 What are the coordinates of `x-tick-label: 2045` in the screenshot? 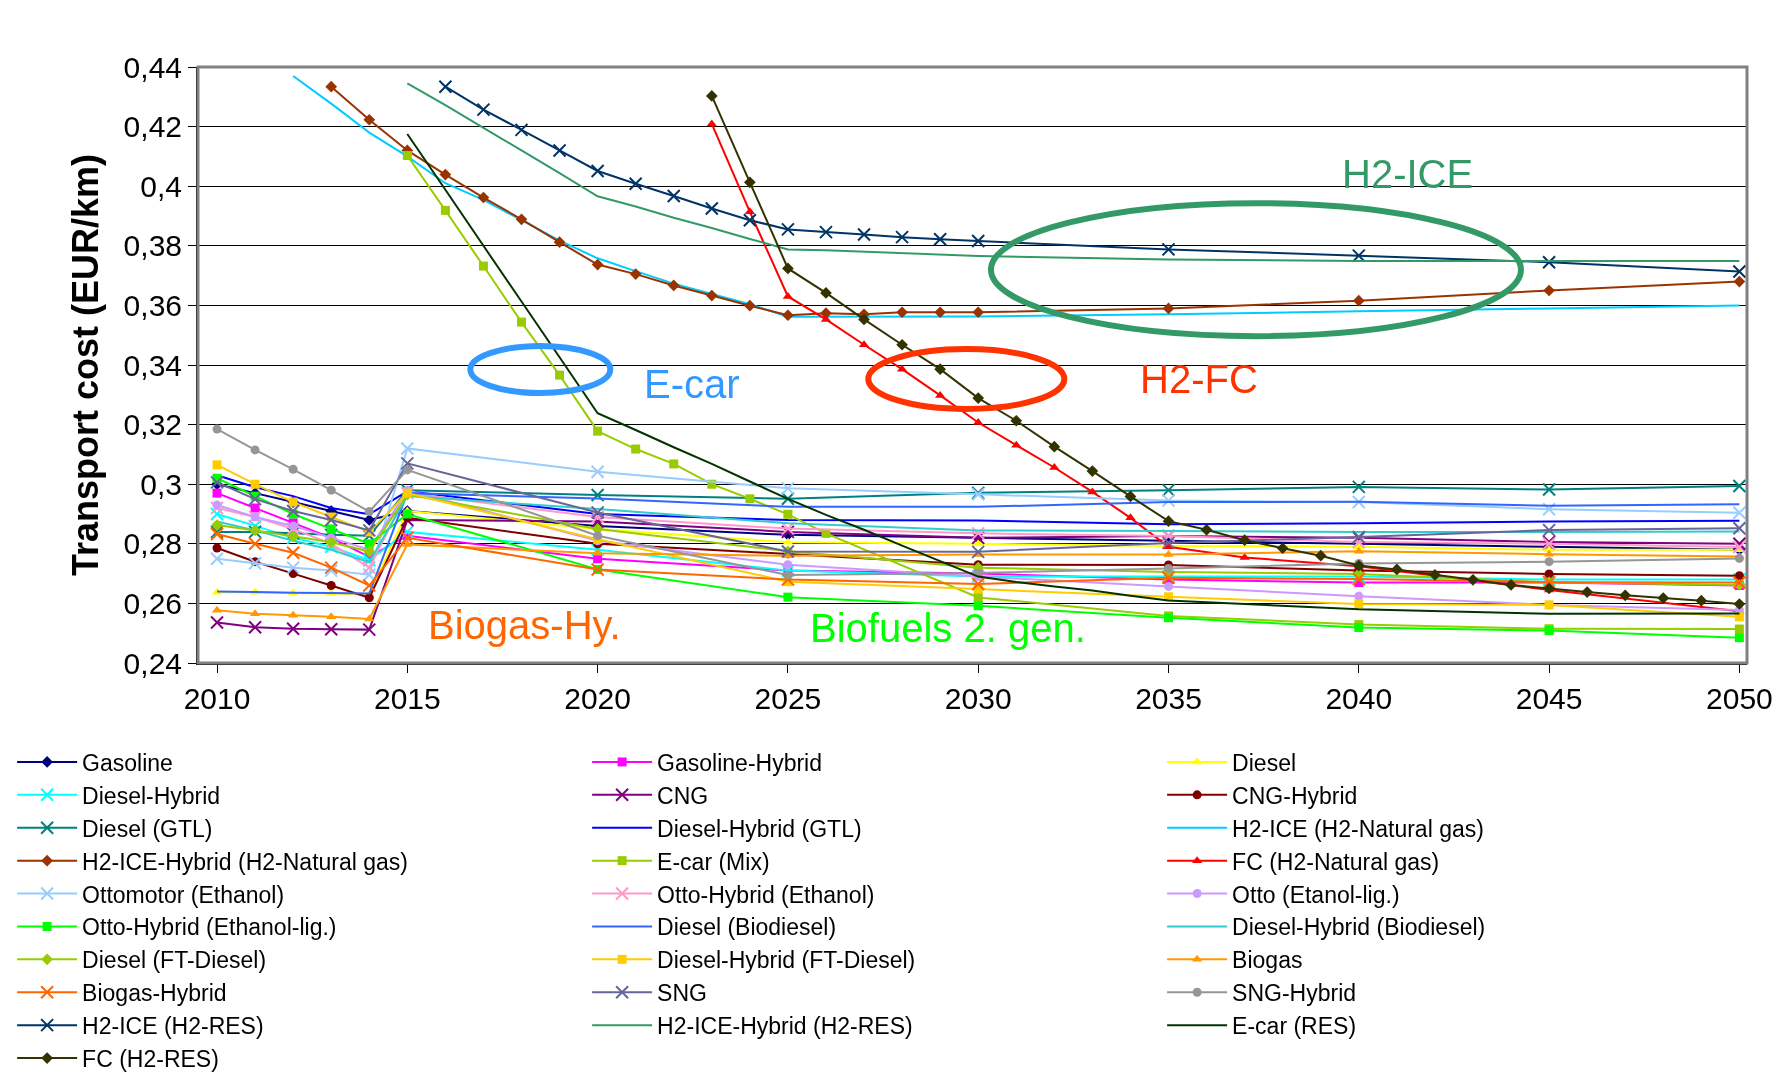 It's located at (1549, 698).